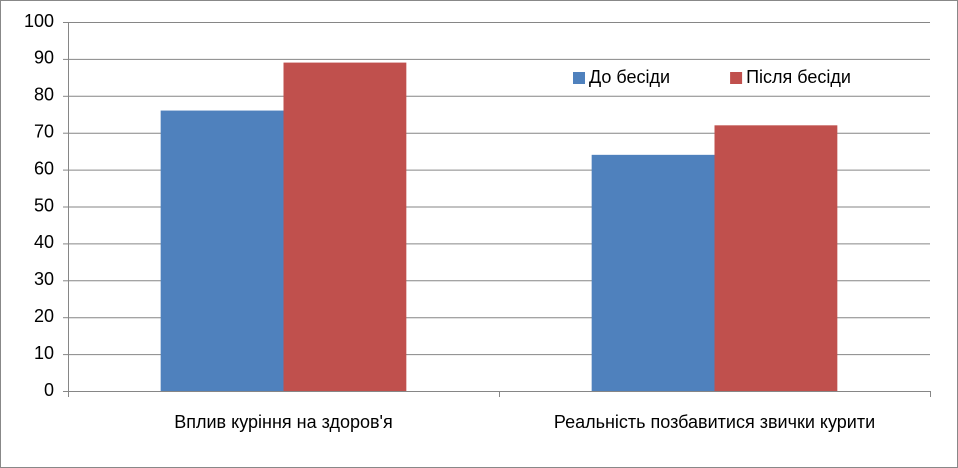 This screenshot has width=958, height=468. I want to click on y-tick-label: 70, so click(44, 131).